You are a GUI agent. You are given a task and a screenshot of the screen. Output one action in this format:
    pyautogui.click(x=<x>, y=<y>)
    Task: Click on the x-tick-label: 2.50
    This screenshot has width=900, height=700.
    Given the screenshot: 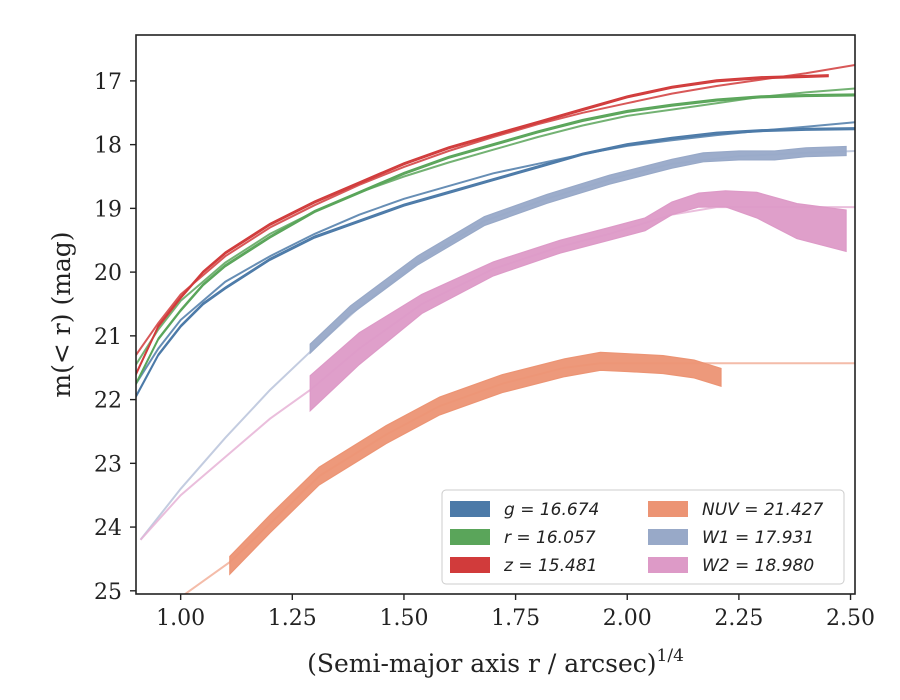 What is the action you would take?
    pyautogui.click(x=850, y=618)
    